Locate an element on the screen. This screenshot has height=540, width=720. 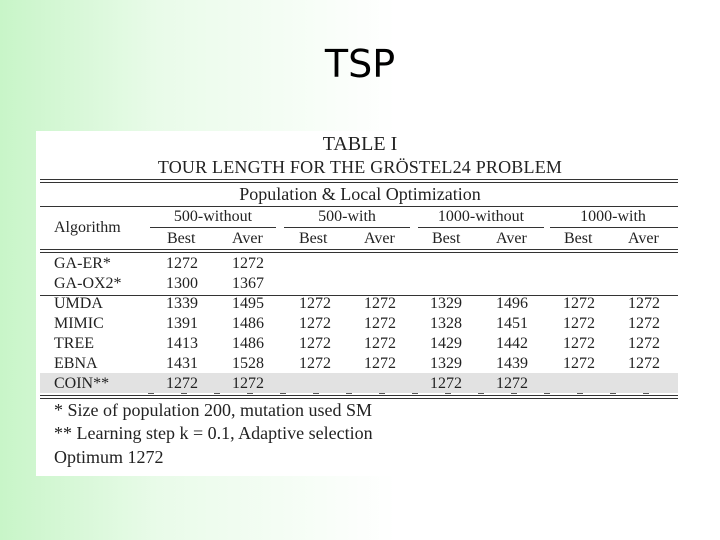
table-cell: 1367 is located at coordinates (248, 283).